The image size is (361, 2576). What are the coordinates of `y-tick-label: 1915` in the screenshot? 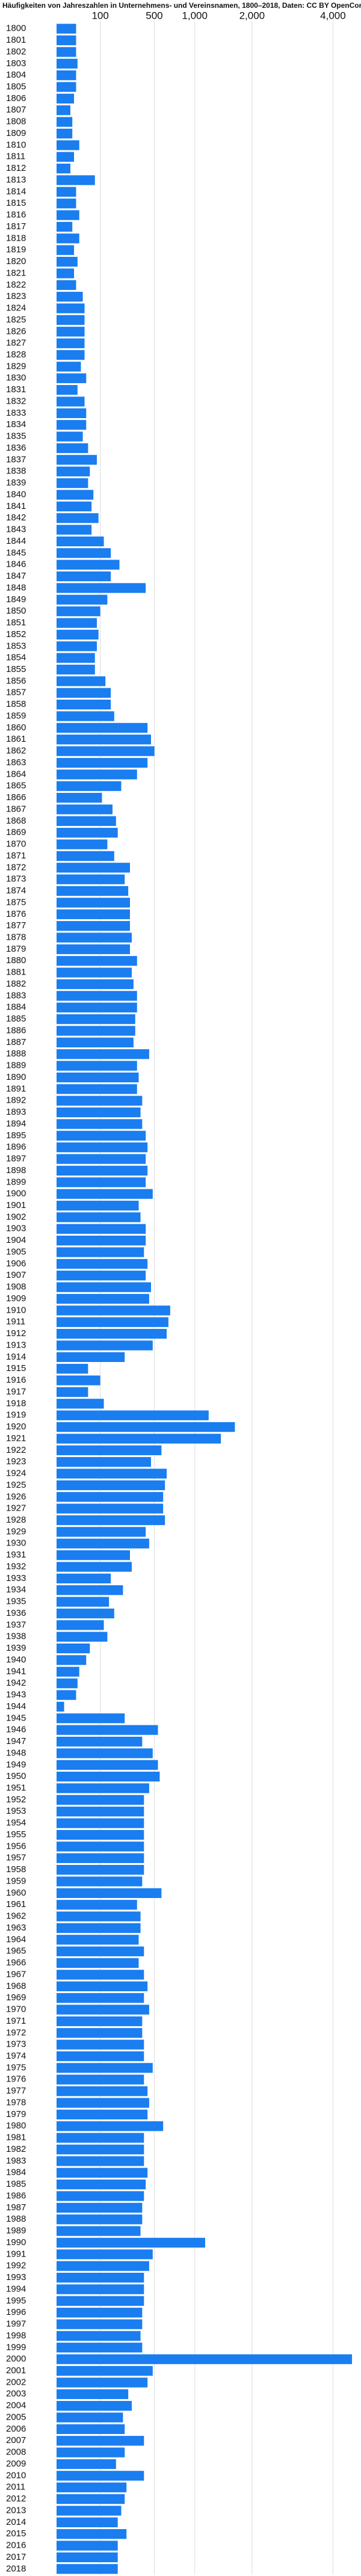 It's located at (16, 1368).